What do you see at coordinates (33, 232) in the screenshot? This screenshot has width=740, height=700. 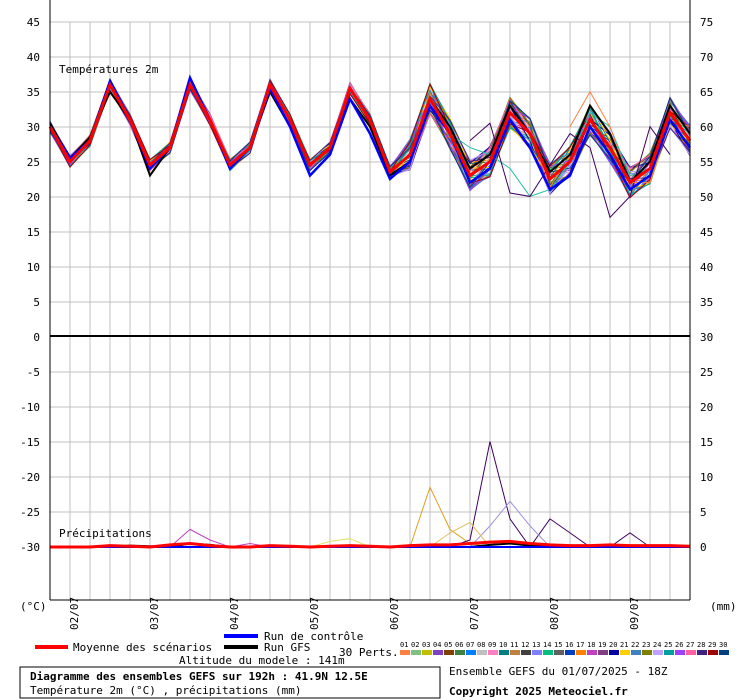 I see `left-tick-label: 15` at bounding box center [33, 232].